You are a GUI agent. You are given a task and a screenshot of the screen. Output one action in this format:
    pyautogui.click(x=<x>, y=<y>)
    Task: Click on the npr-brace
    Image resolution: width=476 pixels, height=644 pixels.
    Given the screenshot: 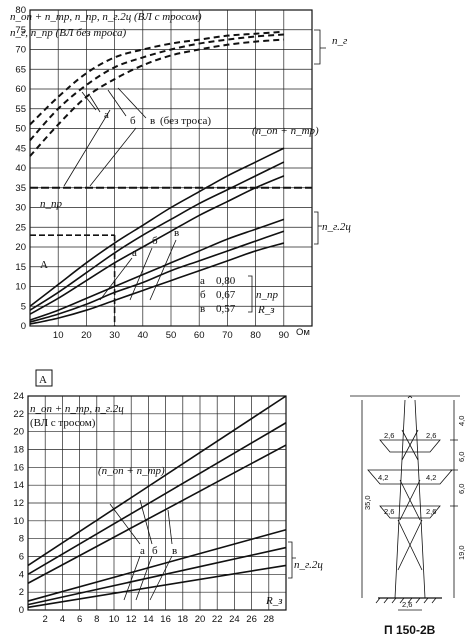 What is the action you would take?
    pyautogui.click(x=250, y=294)
    